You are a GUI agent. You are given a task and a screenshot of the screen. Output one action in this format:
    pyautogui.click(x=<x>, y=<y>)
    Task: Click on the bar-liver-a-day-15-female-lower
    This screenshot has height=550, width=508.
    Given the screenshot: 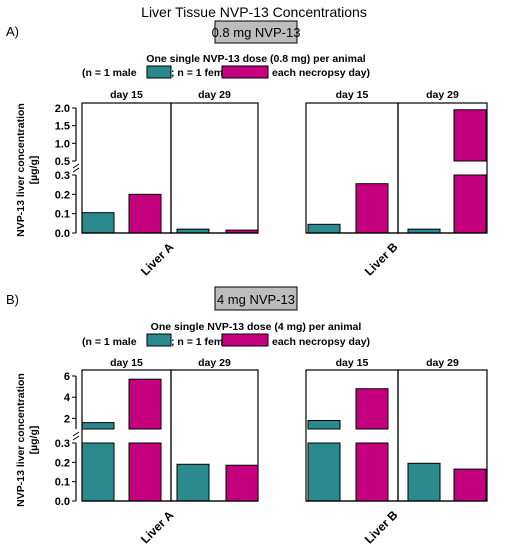 What is the action you would take?
    pyautogui.click(x=145, y=472)
    